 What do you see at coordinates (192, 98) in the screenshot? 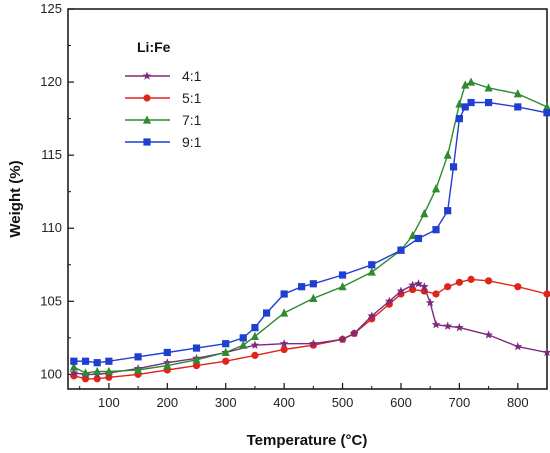
I see `legend-label: 5:1` at bounding box center [192, 98].